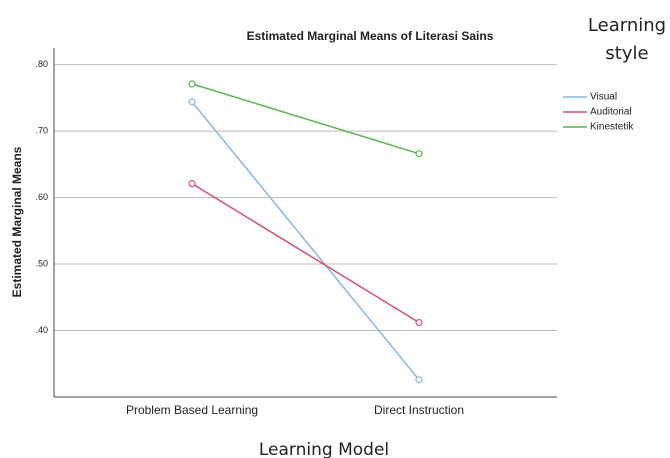  Describe the element at coordinates (603, 97) in the screenshot. I see `legend-label: Visual` at that location.